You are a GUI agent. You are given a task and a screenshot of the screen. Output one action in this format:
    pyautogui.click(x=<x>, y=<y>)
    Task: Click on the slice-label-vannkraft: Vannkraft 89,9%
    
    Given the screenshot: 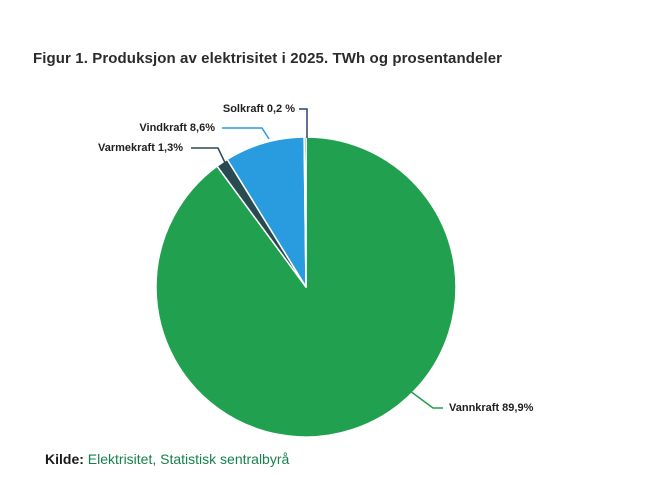 What is the action you would take?
    pyautogui.click(x=491, y=408)
    